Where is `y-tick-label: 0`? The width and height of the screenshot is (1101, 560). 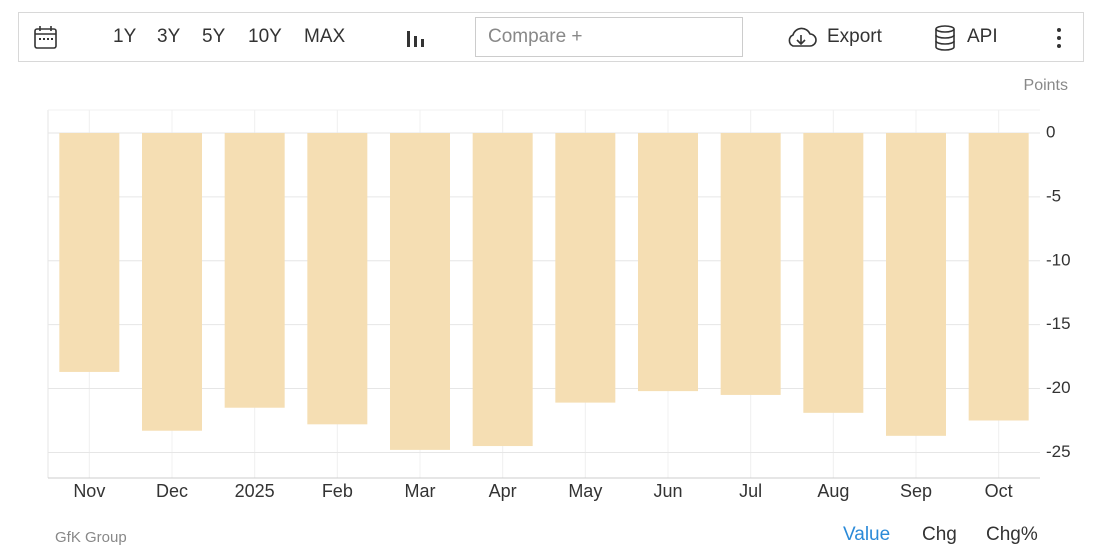 y-tick-label: 0 is located at coordinates (1050, 131).